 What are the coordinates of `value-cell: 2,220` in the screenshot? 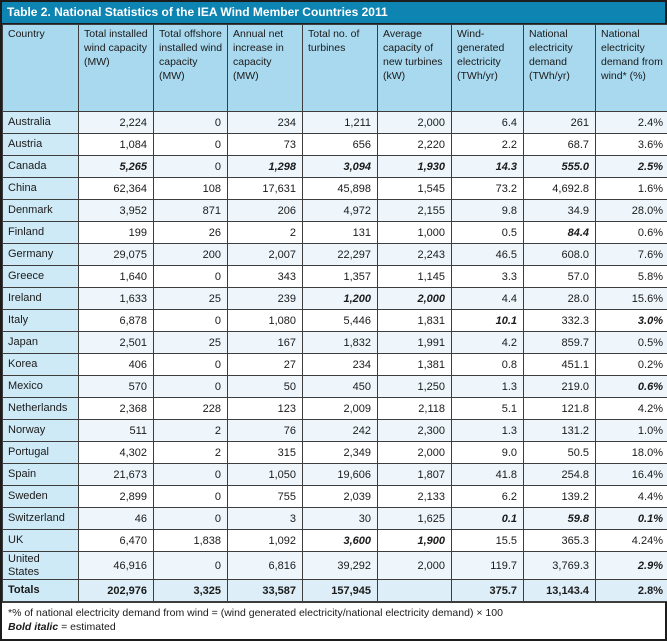 It's located at (415, 145).